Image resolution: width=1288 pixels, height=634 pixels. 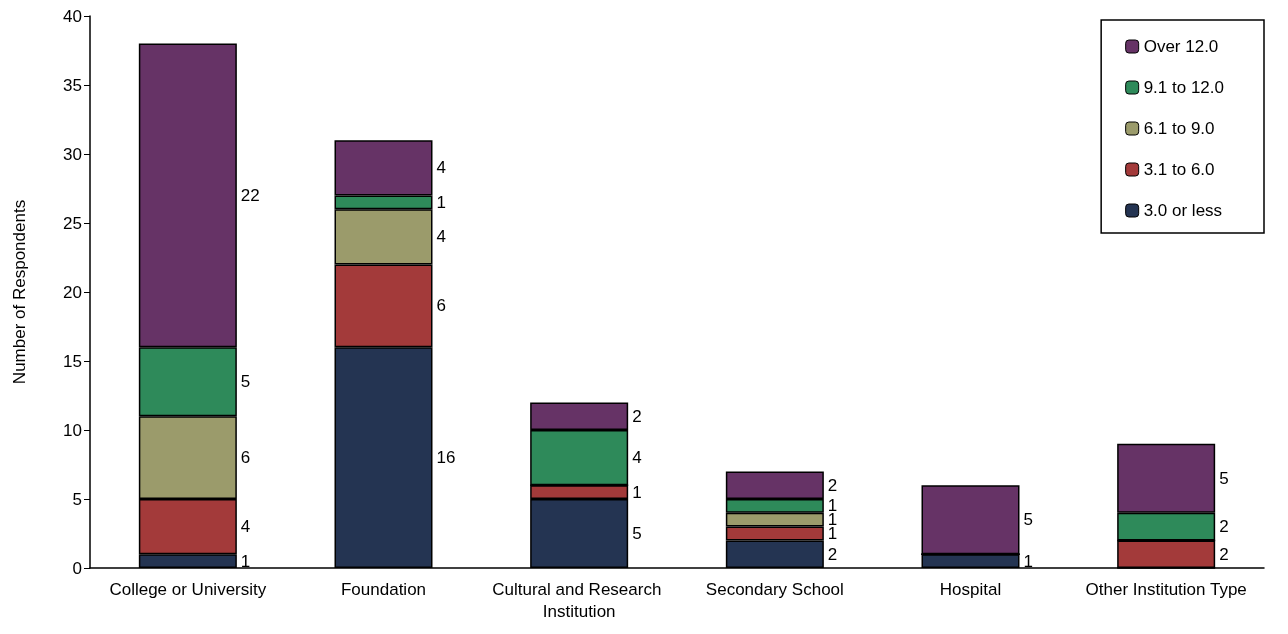 What do you see at coordinates (1183, 210) in the screenshot?
I see `legend-label: 3.0 or less` at bounding box center [1183, 210].